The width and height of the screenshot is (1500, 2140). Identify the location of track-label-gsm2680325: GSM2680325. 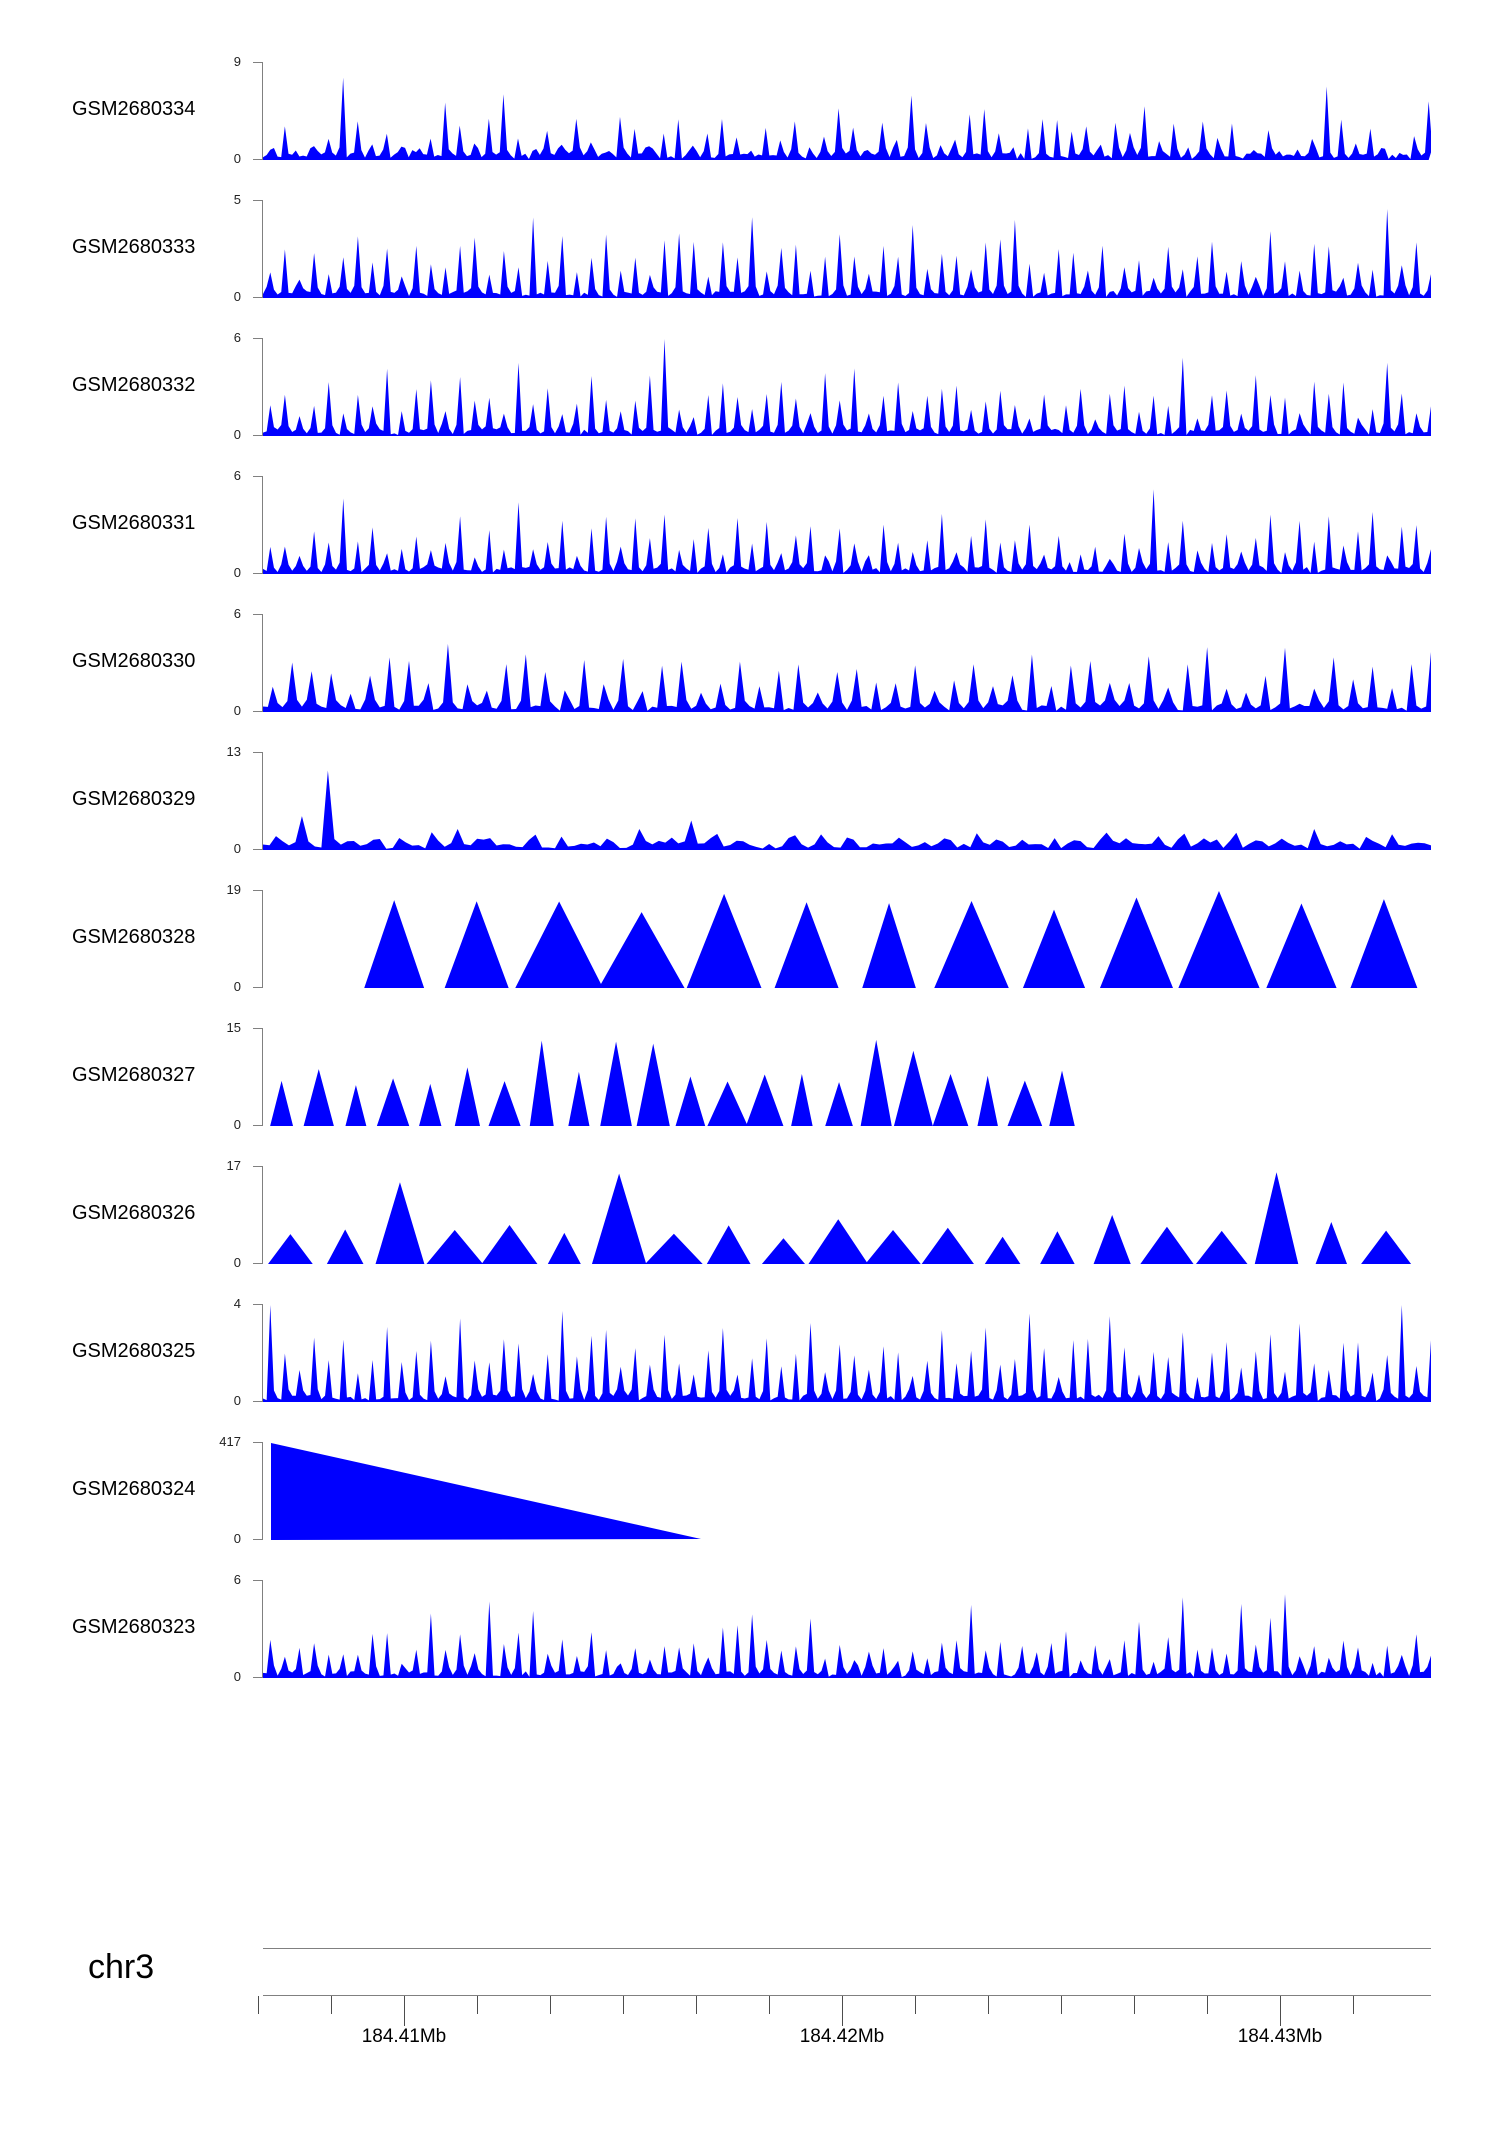
(134, 1351).